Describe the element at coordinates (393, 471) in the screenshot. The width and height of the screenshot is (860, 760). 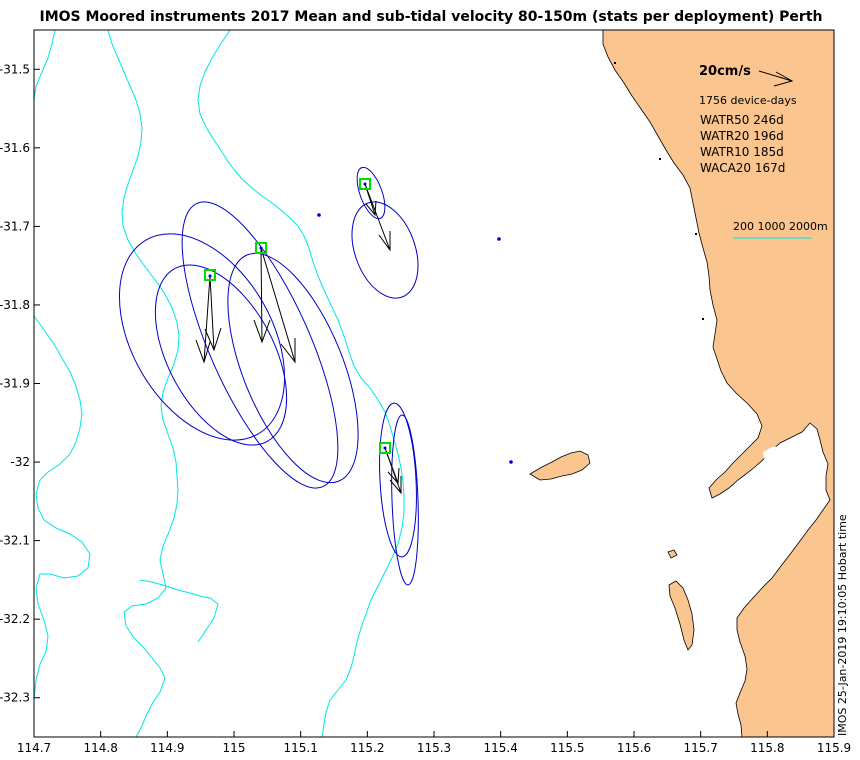
I see `arrow-waca20-subtidal` at that location.